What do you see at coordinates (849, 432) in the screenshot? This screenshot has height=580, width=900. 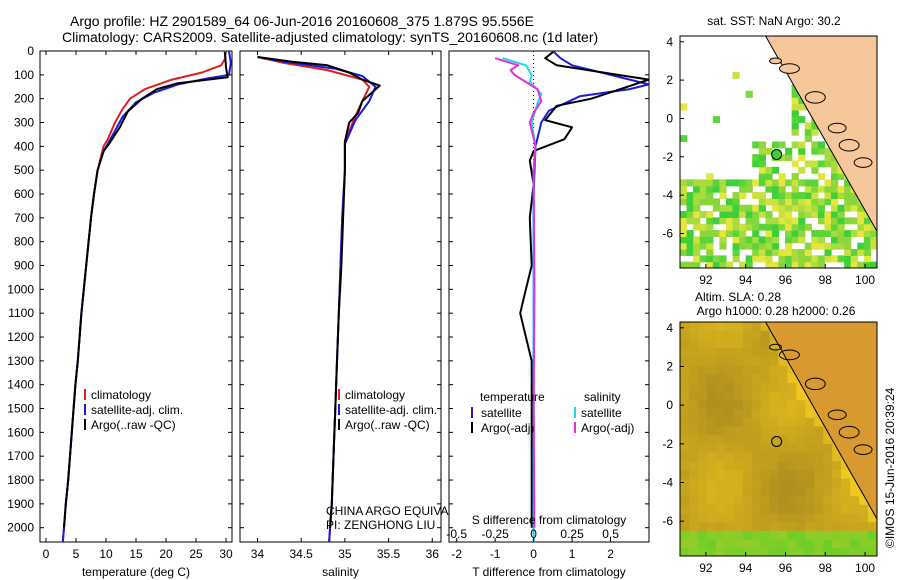 I see `sla-island` at bounding box center [849, 432].